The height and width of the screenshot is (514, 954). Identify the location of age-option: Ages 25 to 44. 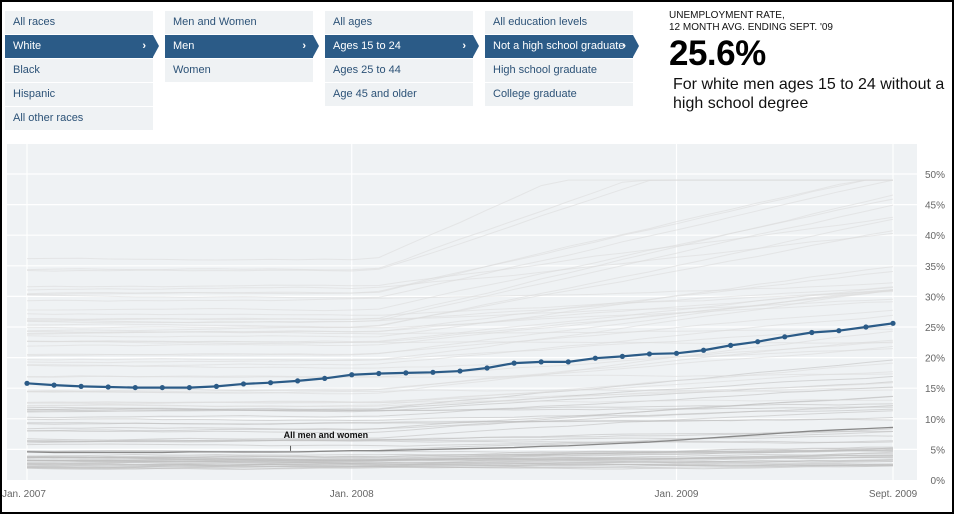
(399, 70).